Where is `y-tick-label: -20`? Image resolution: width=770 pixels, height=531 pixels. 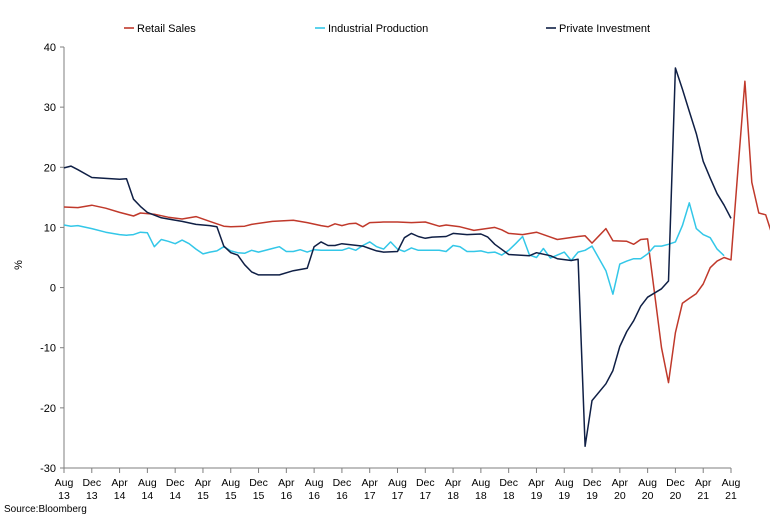 y-tick-label: -20 is located at coordinates (48, 409).